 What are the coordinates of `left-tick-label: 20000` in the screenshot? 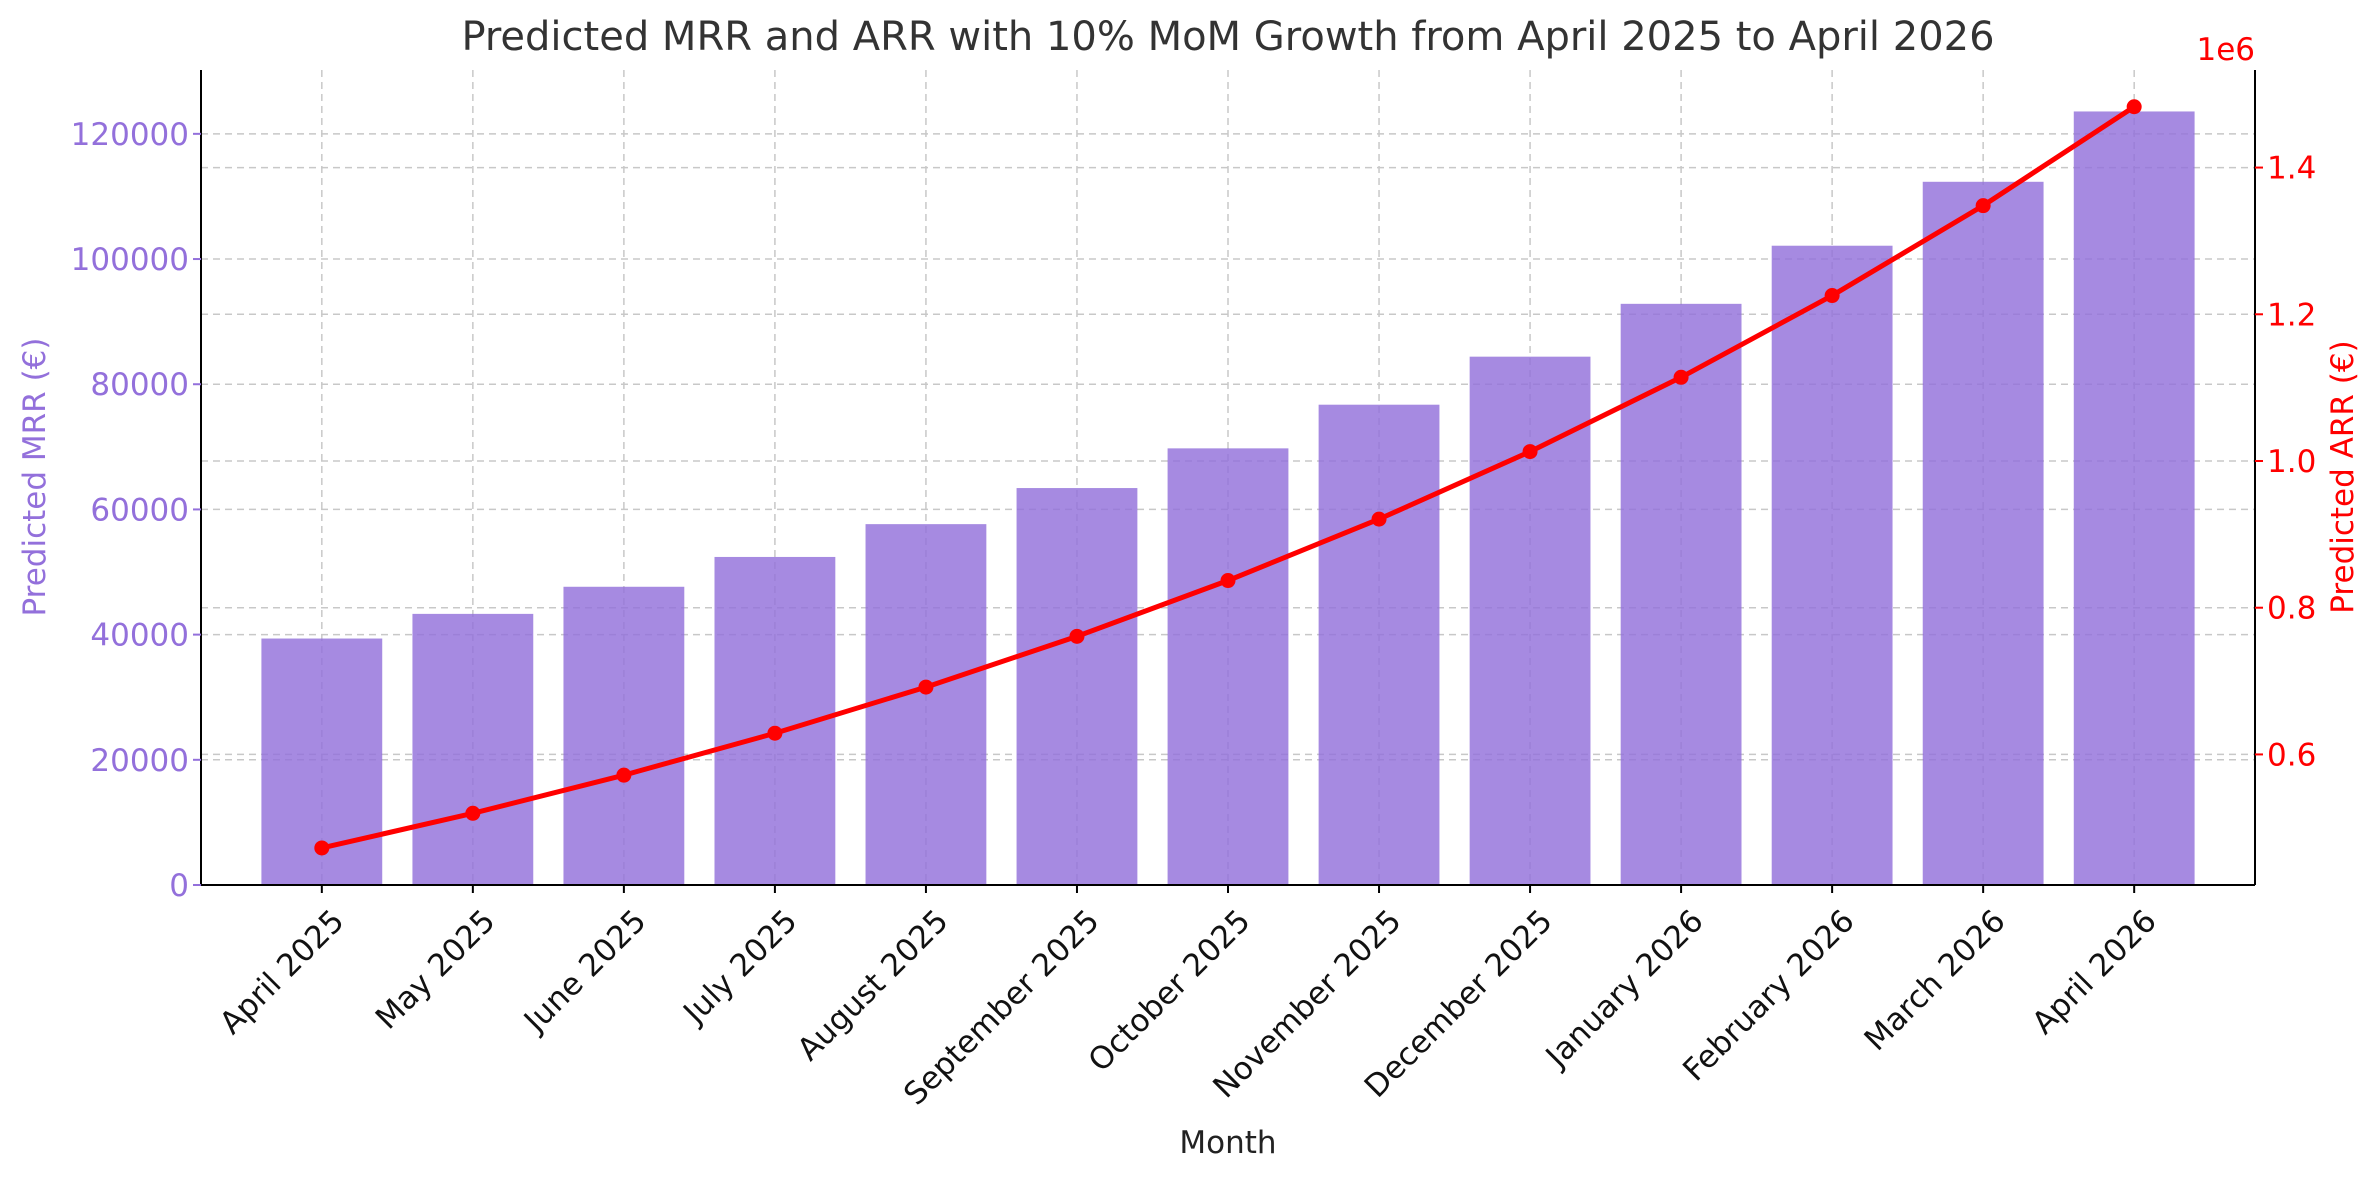 It's located at (139, 761).